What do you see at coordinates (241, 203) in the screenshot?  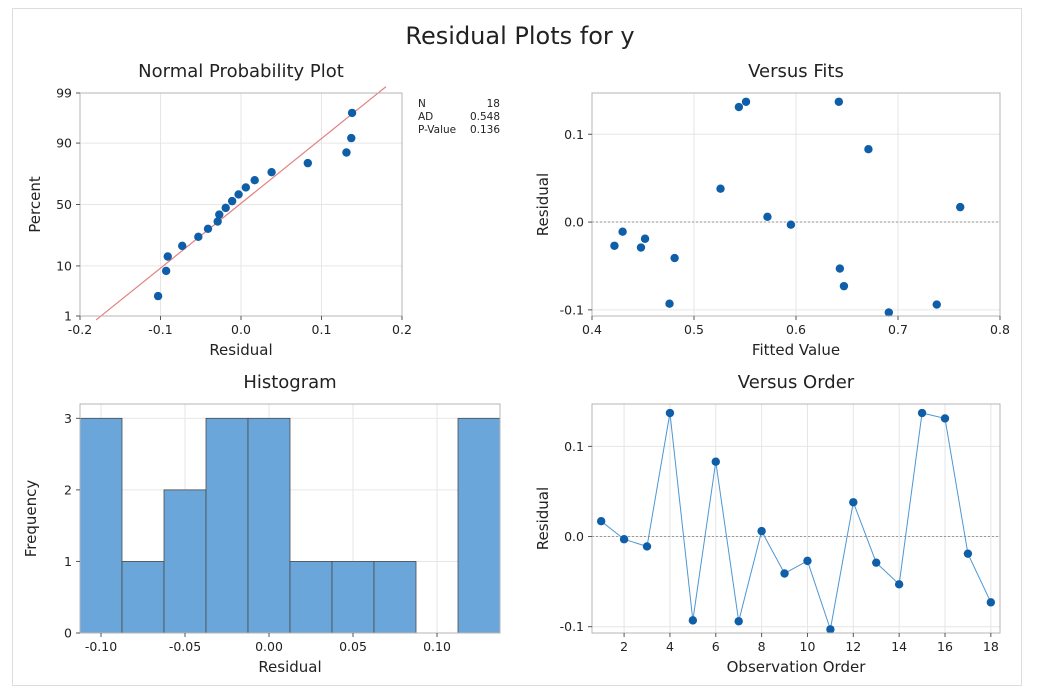 I see `fitted-distribution-line` at bounding box center [241, 203].